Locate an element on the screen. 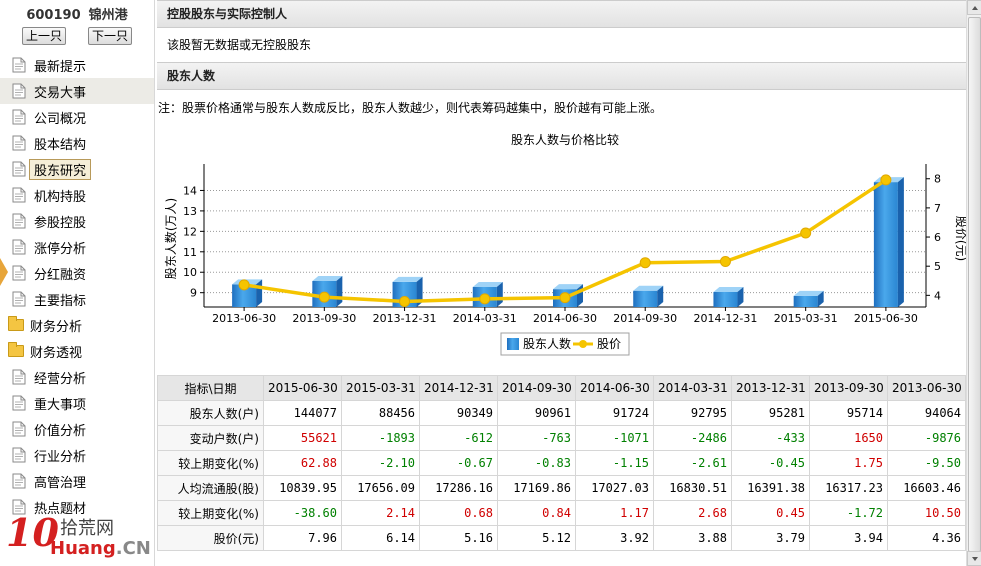  table-cell: 144077 is located at coordinates (302, 413).